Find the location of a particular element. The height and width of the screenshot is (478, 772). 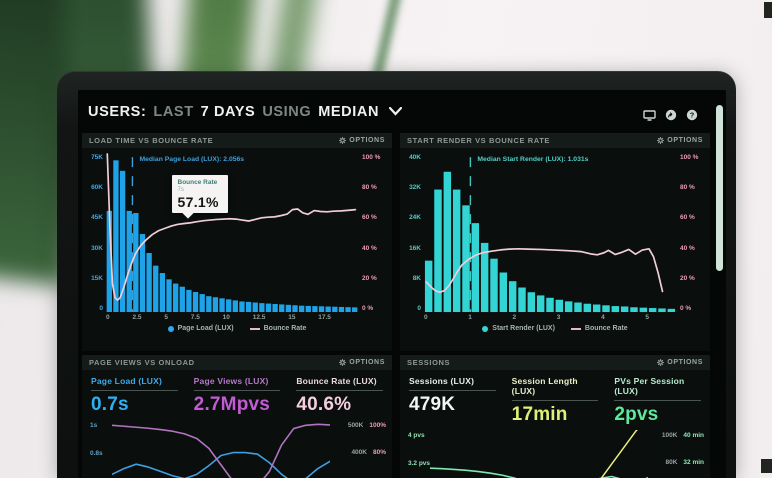

title-last: LAST is located at coordinates (173, 112).